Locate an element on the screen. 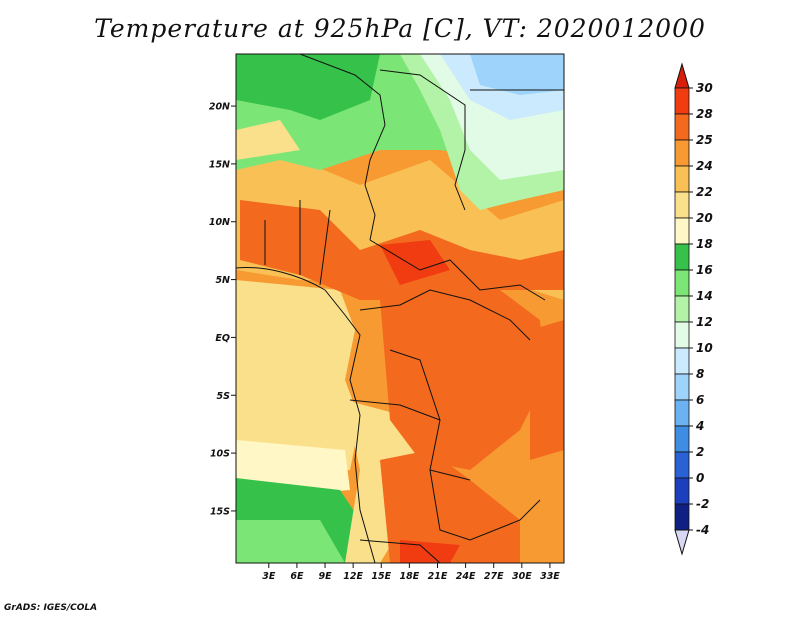  lat-tick-label: 15N is located at coordinates (219, 164).